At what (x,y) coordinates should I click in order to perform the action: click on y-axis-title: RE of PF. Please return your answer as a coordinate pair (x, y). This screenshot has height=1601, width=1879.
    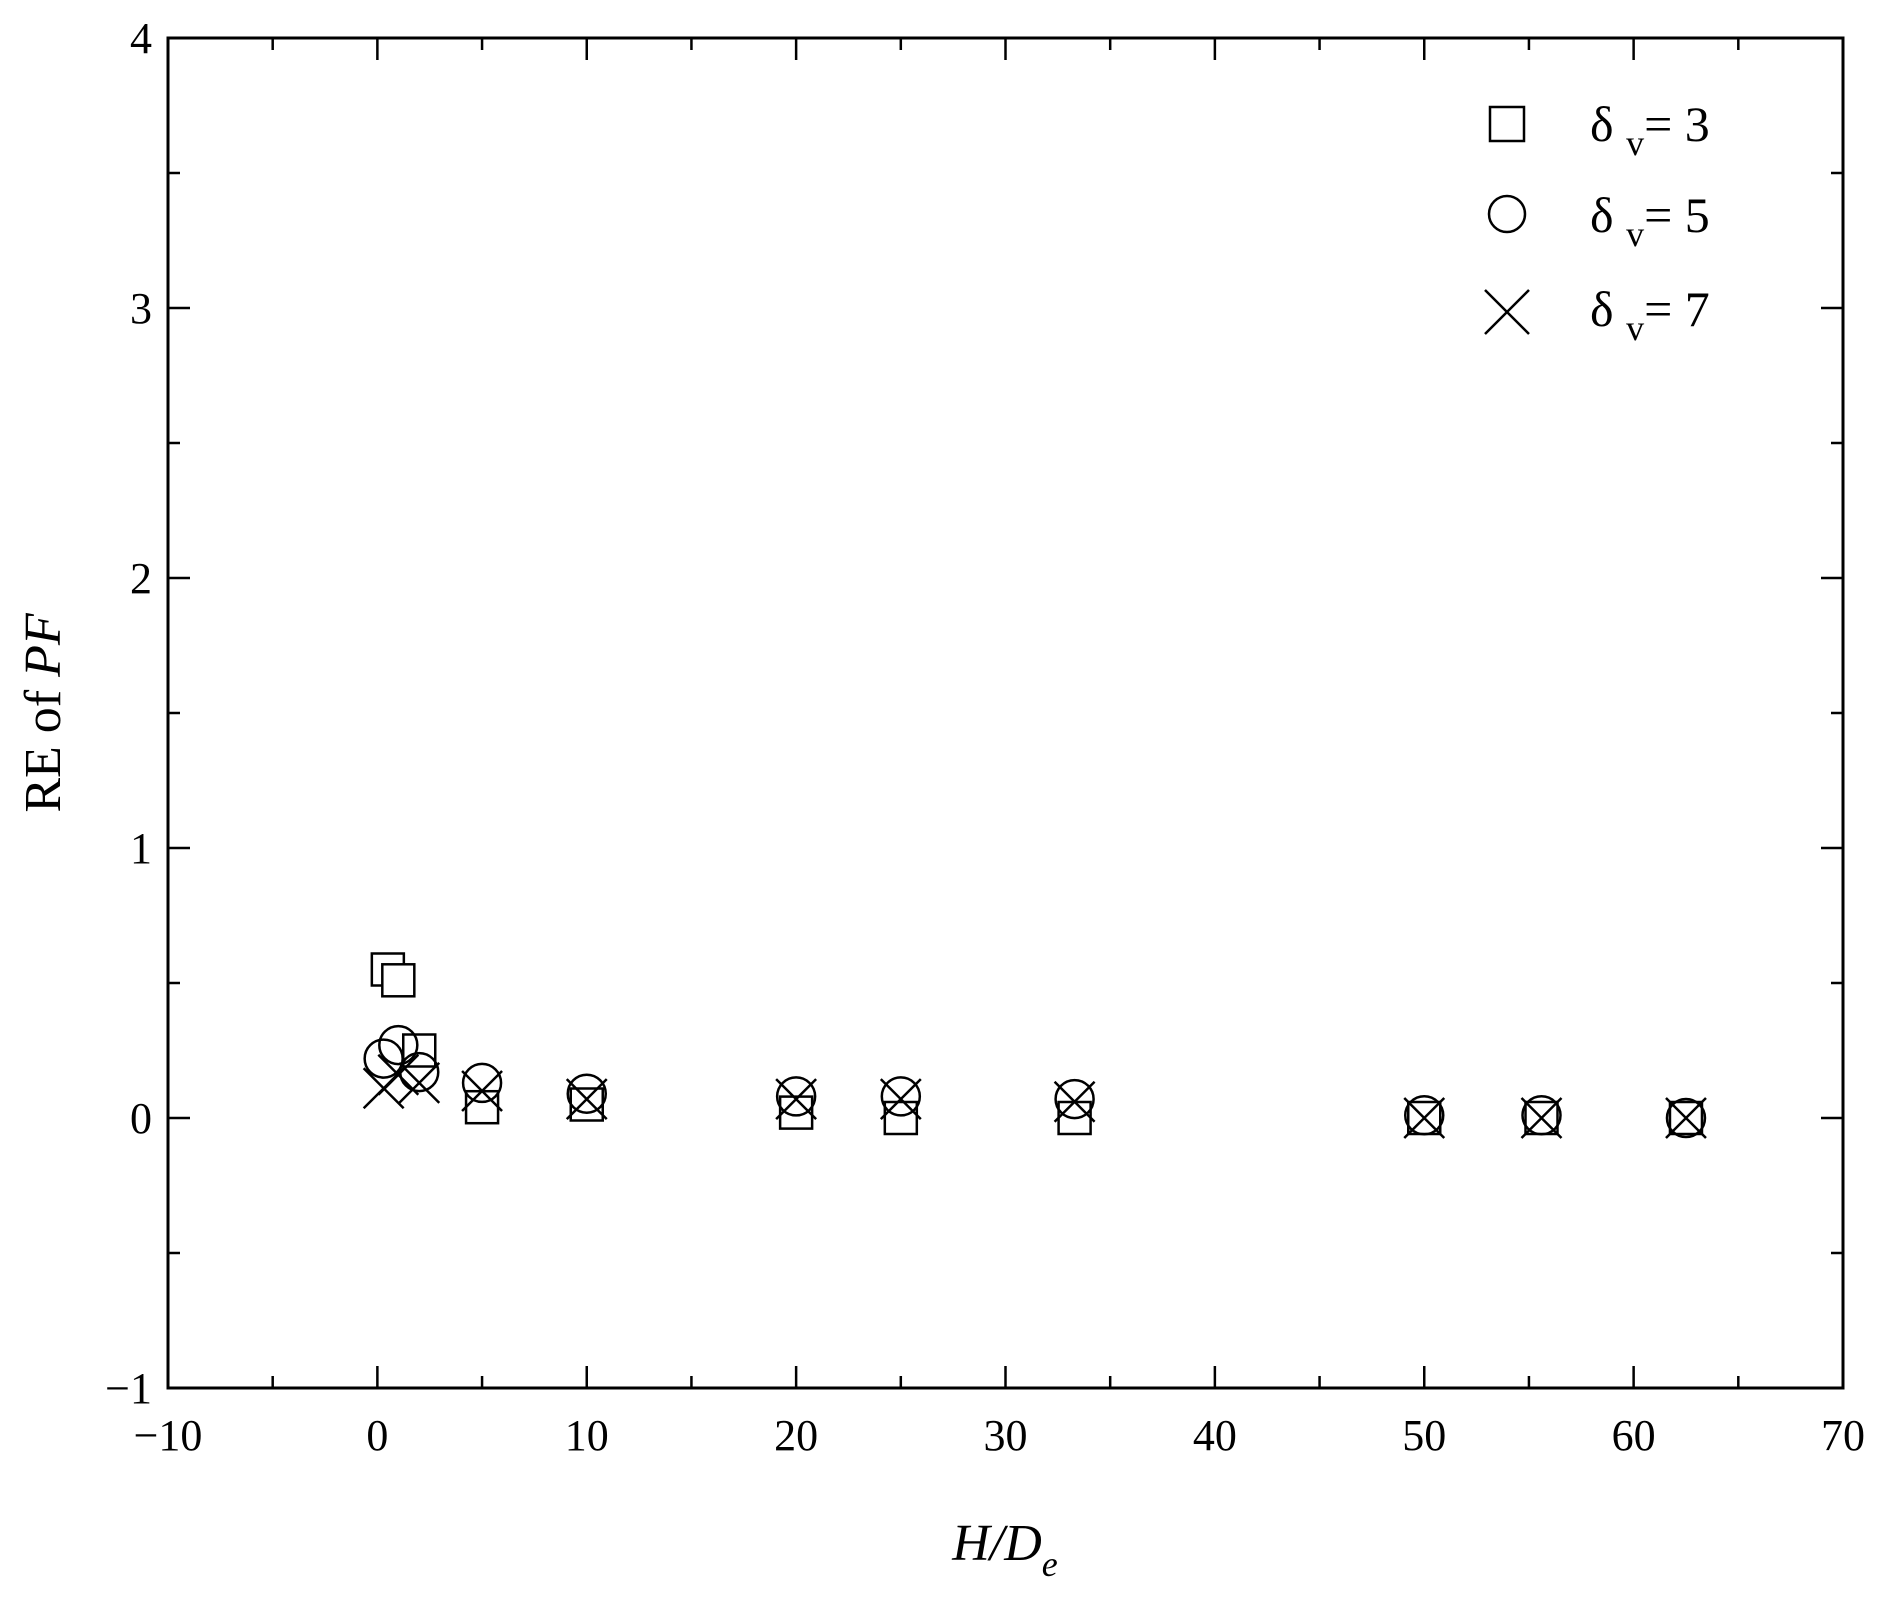
    Looking at the image, I should click on (43, 712).